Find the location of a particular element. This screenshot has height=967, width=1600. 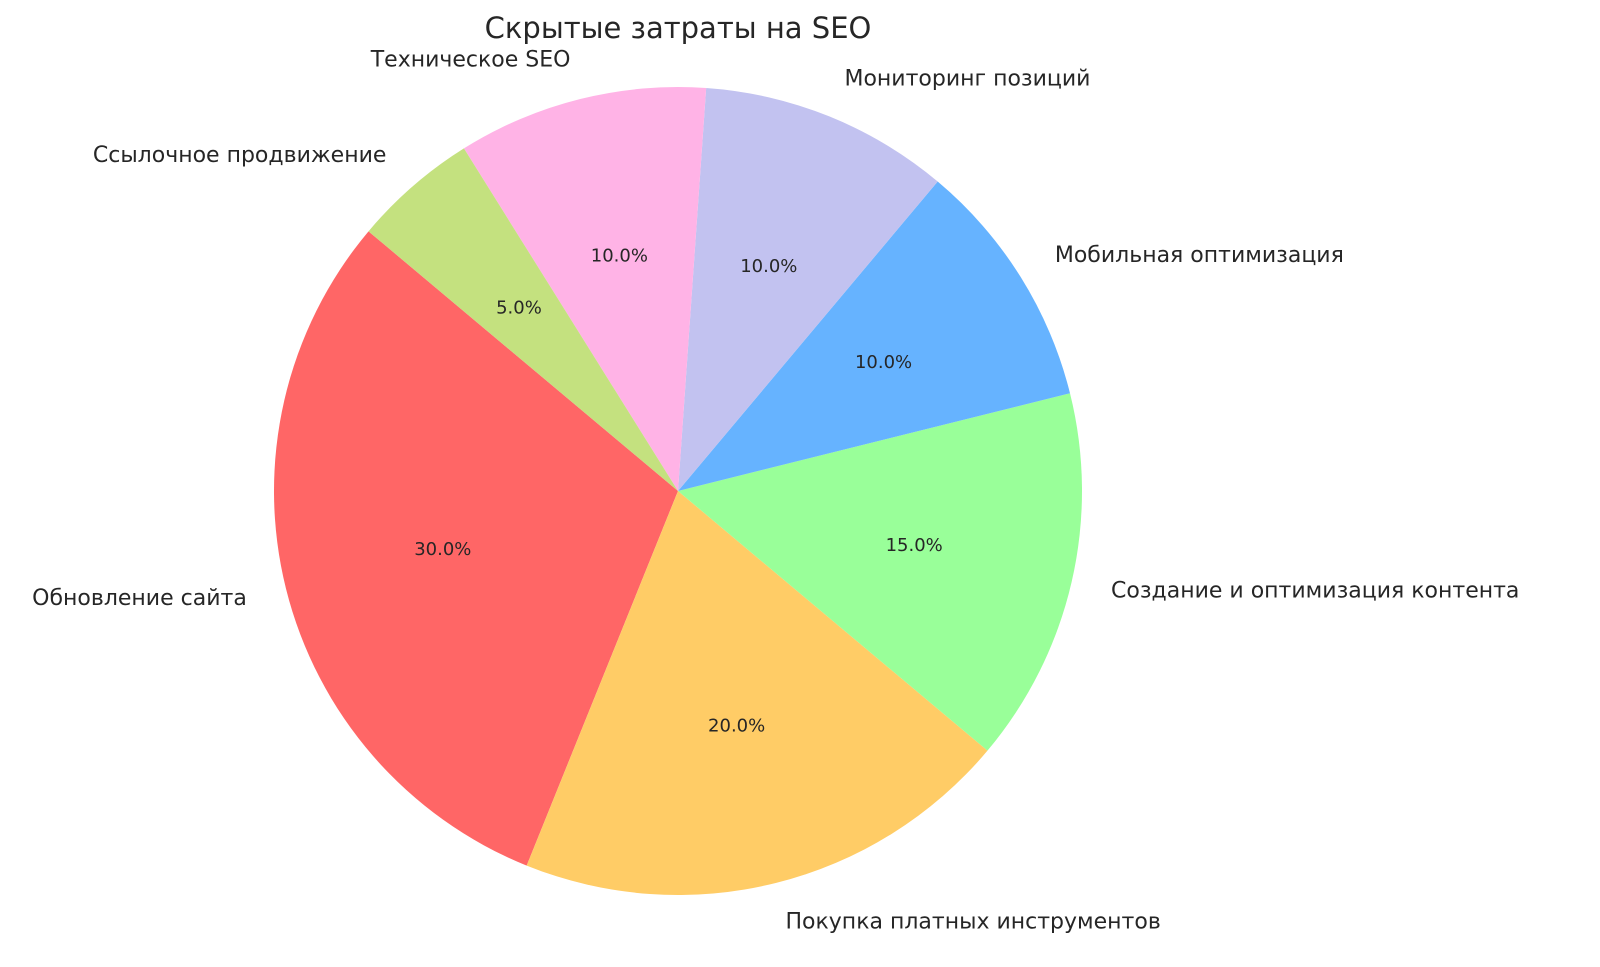

slice-label: Создание и оптимизация контента is located at coordinates (1315, 590).